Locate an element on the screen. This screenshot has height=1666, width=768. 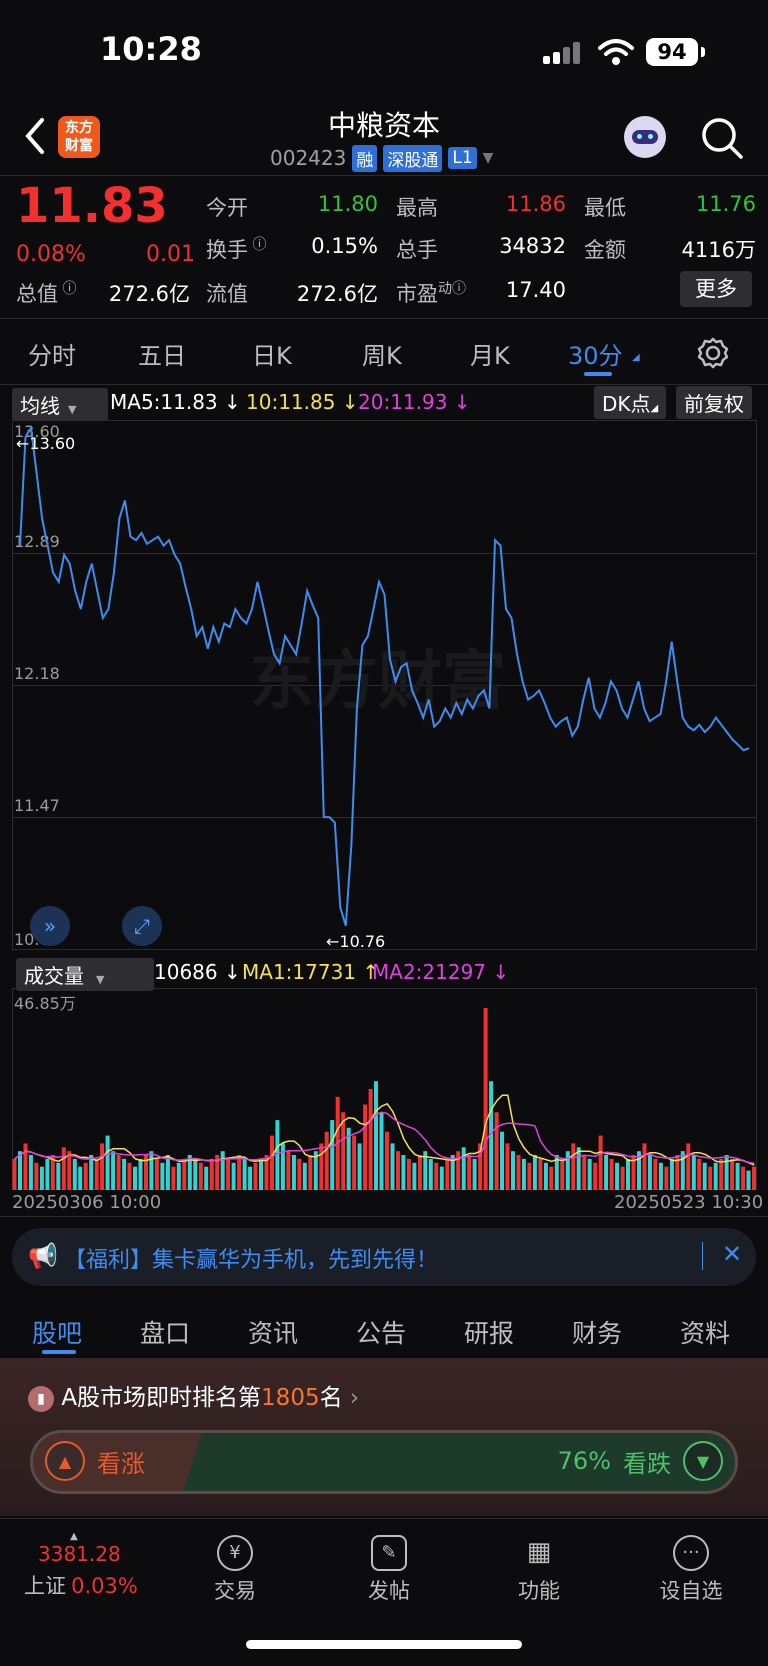
expand-arrows-icon: » is located at coordinates (50, 926).